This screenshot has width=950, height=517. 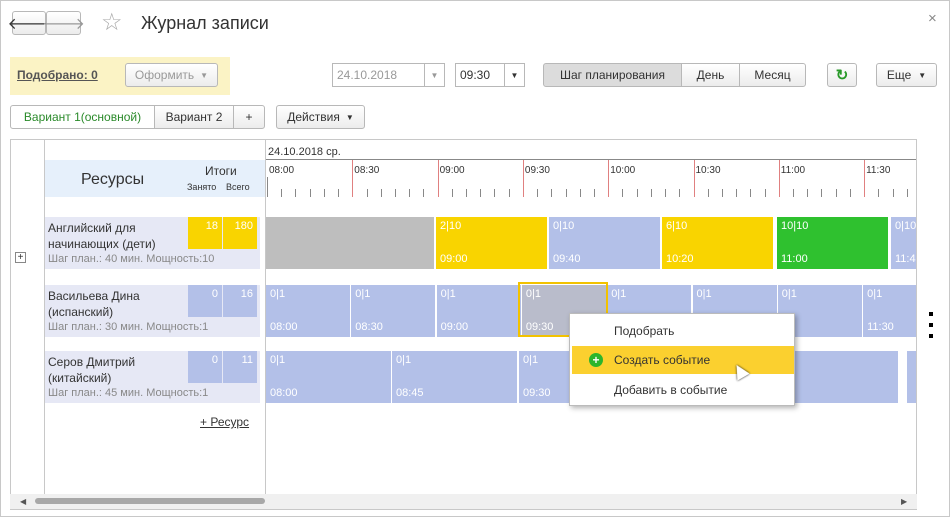 What do you see at coordinates (410, 393) in the screenshot?
I see `slot-time: 08:45` at bounding box center [410, 393].